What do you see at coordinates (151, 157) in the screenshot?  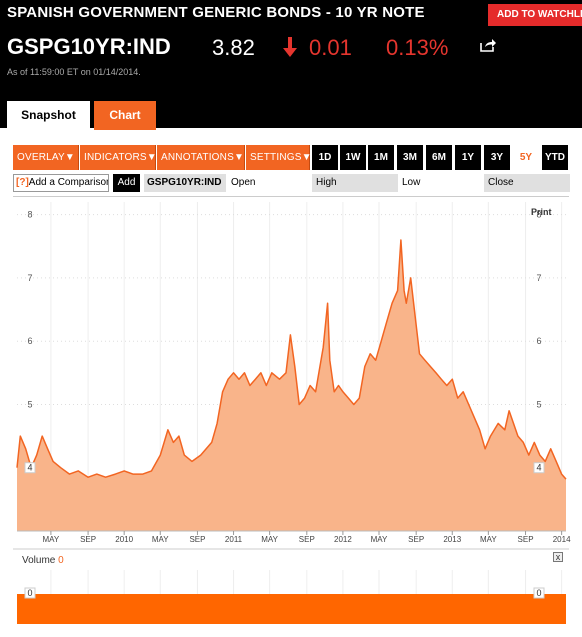 I see `indicators-caret-icon: ▼` at bounding box center [151, 157].